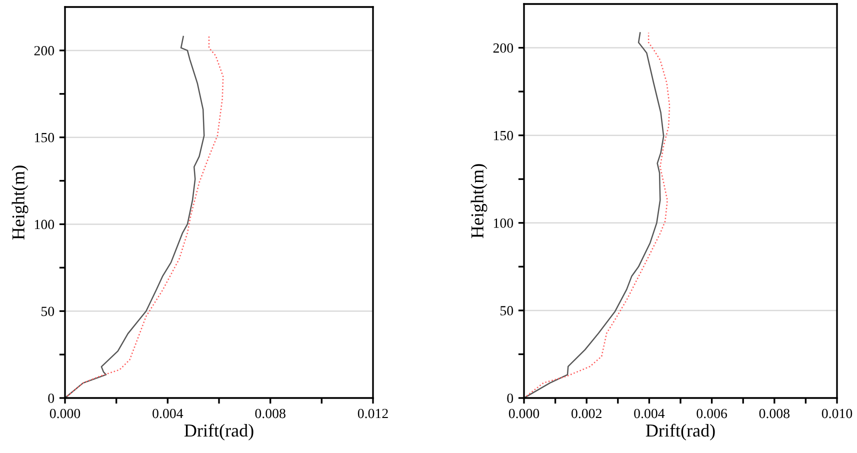  I want to click on x-tick-label: 0.010, so click(837, 413).